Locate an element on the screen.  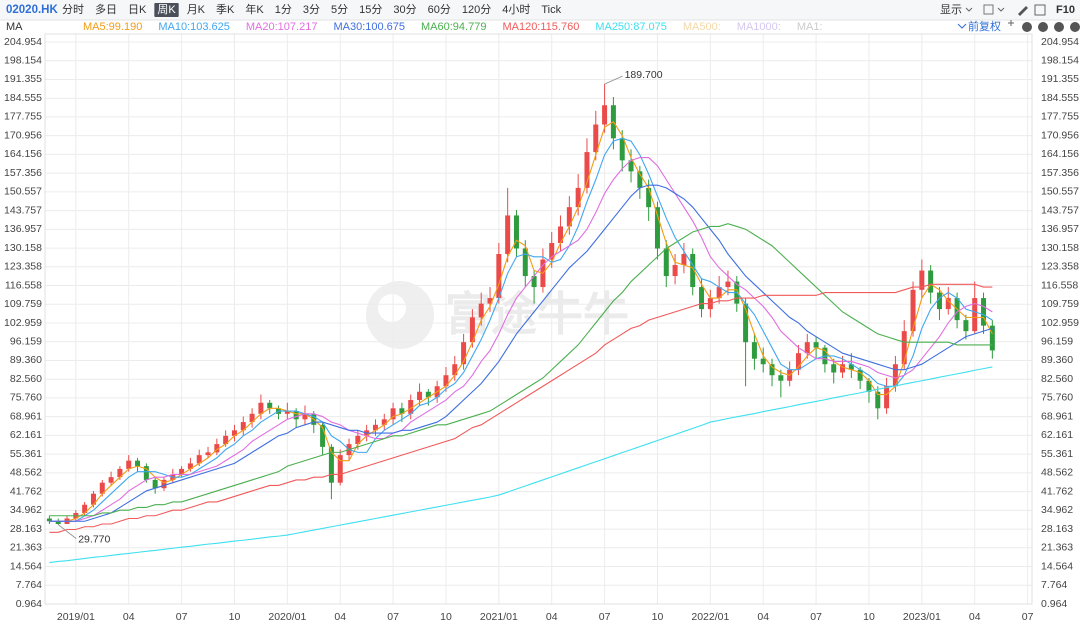
period-button: 季K is located at coordinates (225, 9).